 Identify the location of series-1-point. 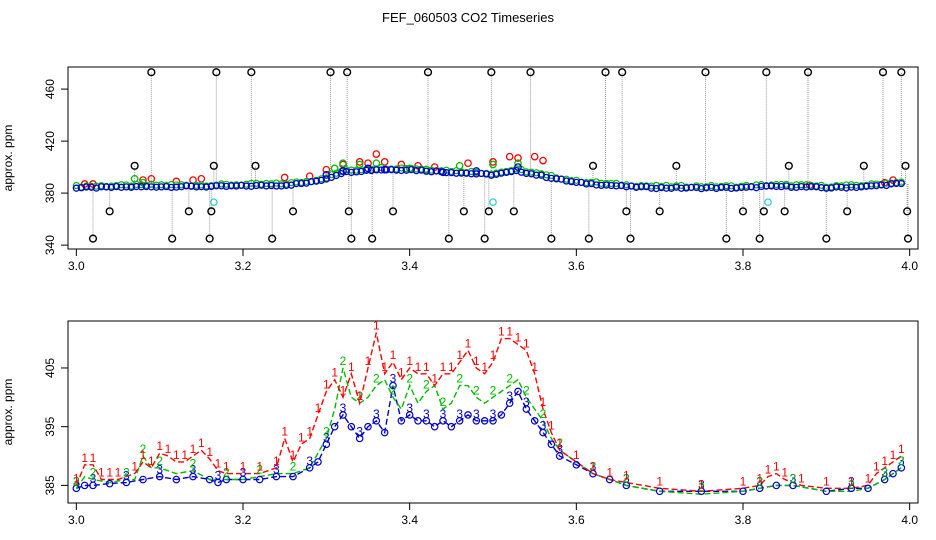
(468, 163).